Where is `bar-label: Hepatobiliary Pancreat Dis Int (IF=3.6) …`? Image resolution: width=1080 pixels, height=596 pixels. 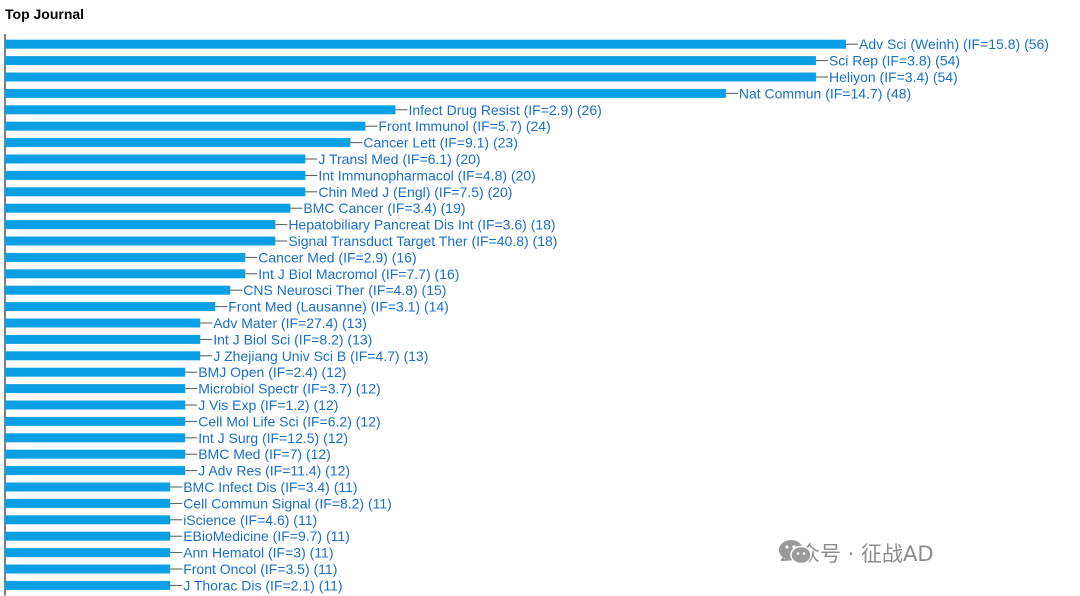
bar-label: Hepatobiliary Pancreat Dis Int (IF=3.6) … is located at coordinates (421, 225).